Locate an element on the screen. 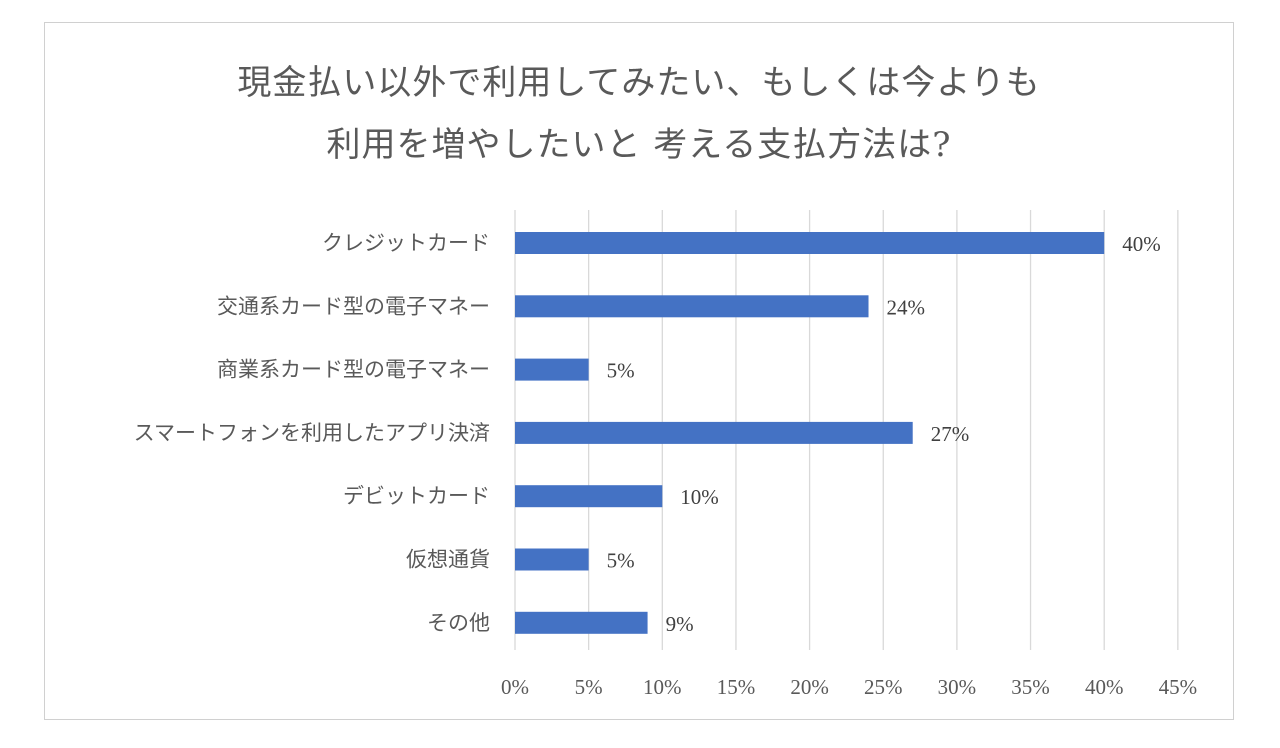 Image resolution: width=1280 pixels, height=748 pixels. x-tick-label: 0% is located at coordinates (515, 687).